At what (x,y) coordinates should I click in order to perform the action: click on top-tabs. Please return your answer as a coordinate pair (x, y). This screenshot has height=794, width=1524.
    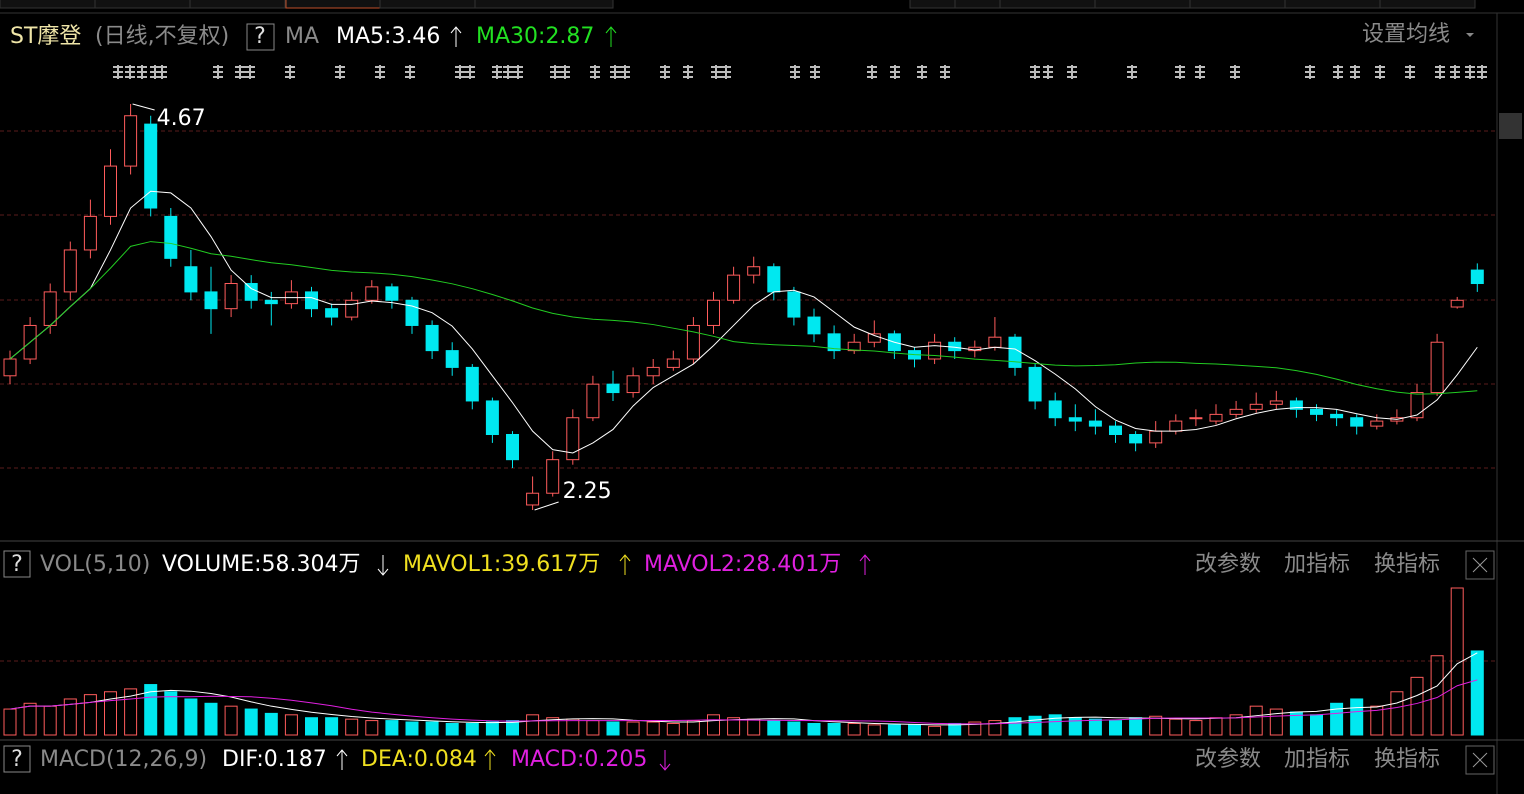
    Looking at the image, I should click on (738, 4).